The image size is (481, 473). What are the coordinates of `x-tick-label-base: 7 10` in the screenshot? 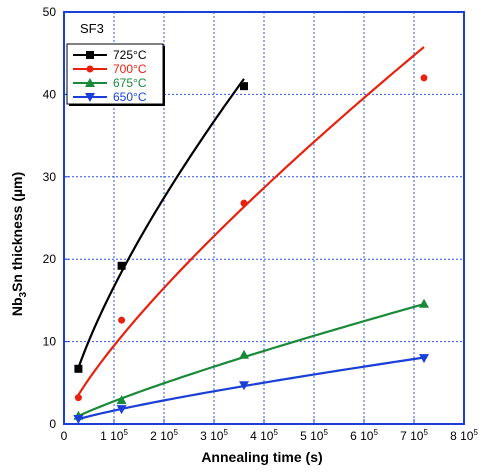 It's located at (412, 436).